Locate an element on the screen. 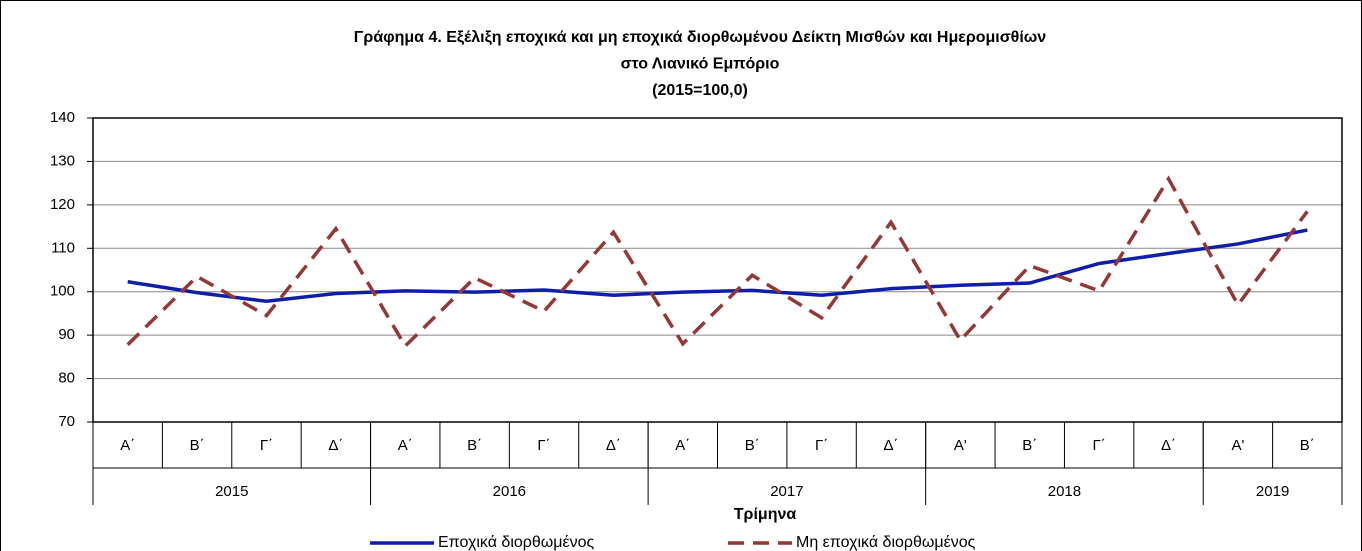  y-tick-label: 140 is located at coordinates (62, 117).